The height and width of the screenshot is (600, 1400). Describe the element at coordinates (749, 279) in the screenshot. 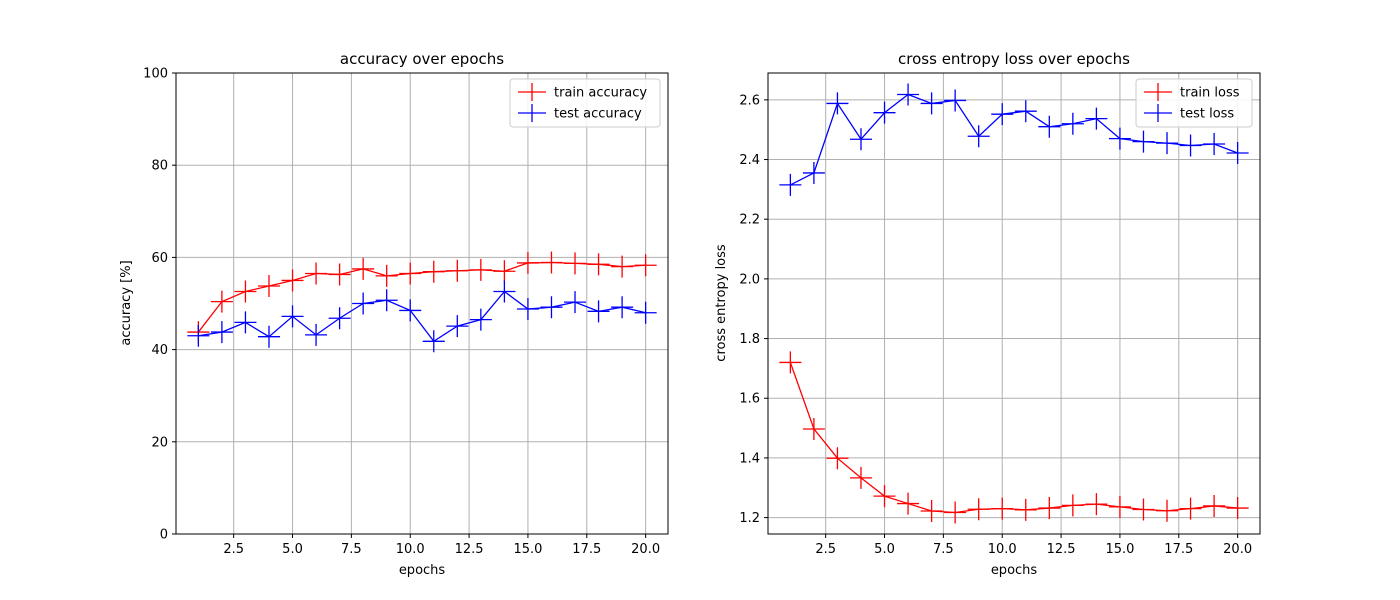

I see `loss-y-tick-label: 2.0` at that location.